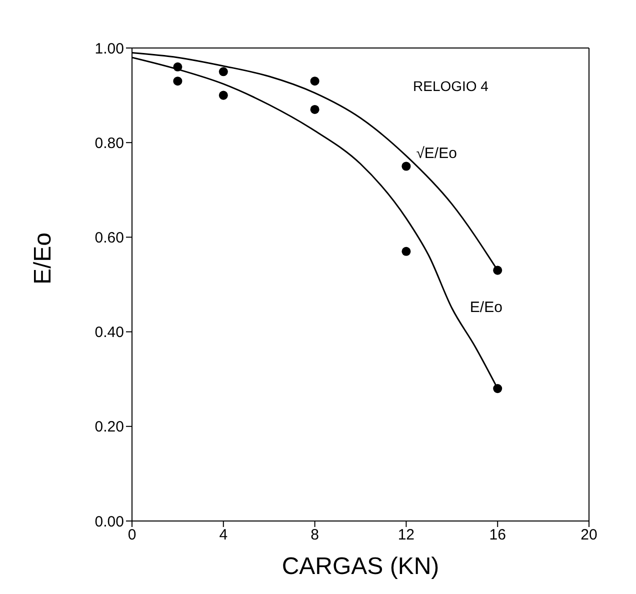 The image size is (636, 594). What do you see at coordinates (450, 86) in the screenshot?
I see `annotation: RELOGIO 4` at bounding box center [450, 86].